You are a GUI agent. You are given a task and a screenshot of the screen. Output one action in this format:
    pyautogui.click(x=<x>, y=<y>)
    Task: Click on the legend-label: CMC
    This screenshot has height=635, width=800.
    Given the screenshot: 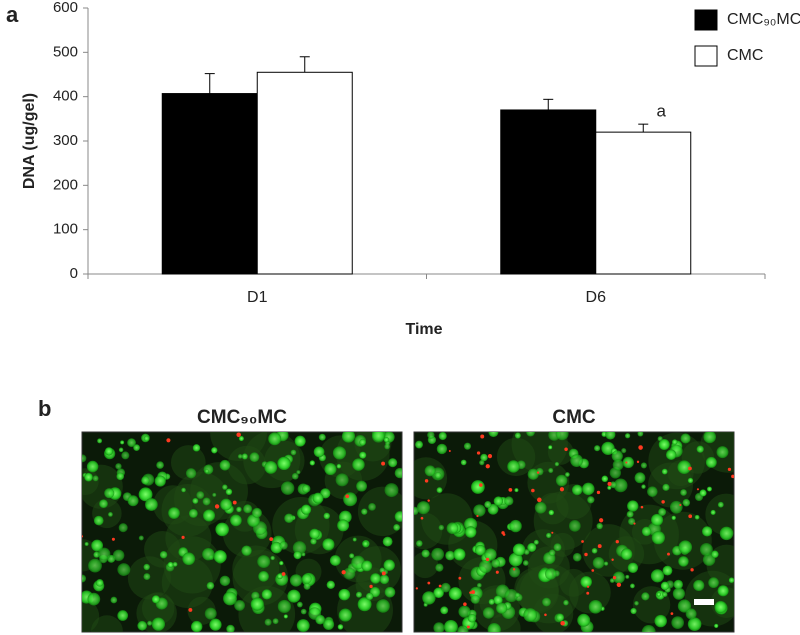 What is the action you would take?
    pyautogui.click(x=745, y=55)
    